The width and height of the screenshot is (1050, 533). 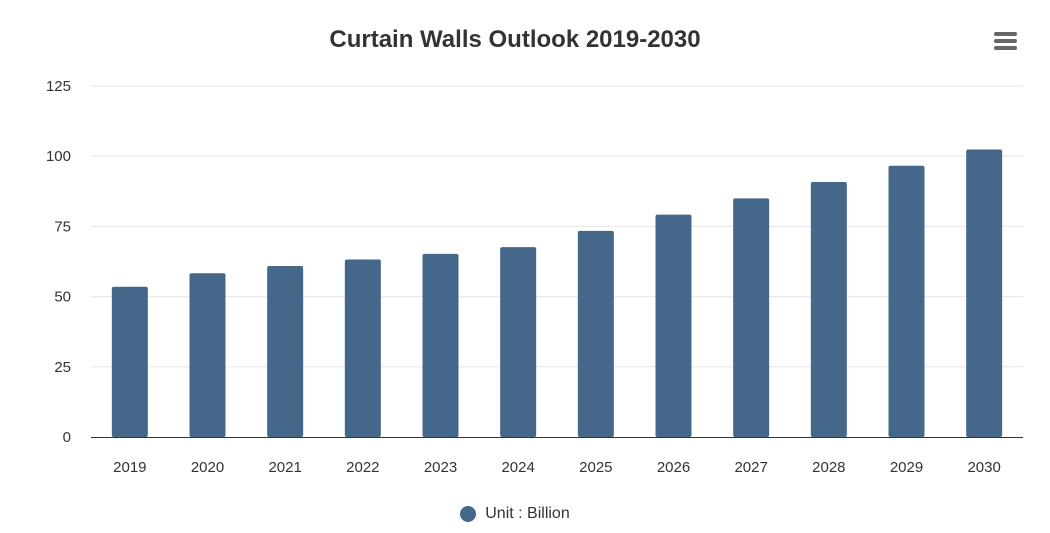 I want to click on y-tick-label: 75, so click(x=62, y=226).